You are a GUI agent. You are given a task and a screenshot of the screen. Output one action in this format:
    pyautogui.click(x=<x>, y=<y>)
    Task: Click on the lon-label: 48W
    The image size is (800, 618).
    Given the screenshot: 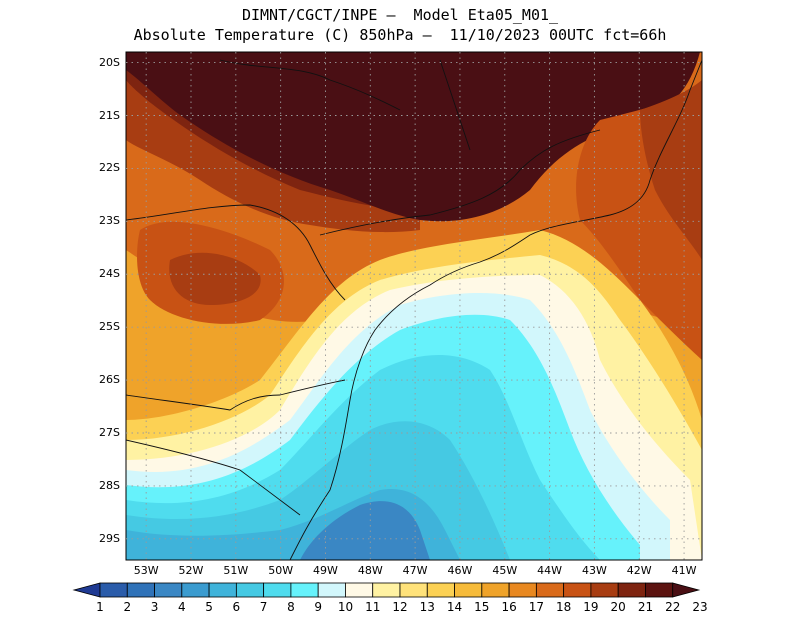 What is the action you would take?
    pyautogui.click(x=370, y=570)
    